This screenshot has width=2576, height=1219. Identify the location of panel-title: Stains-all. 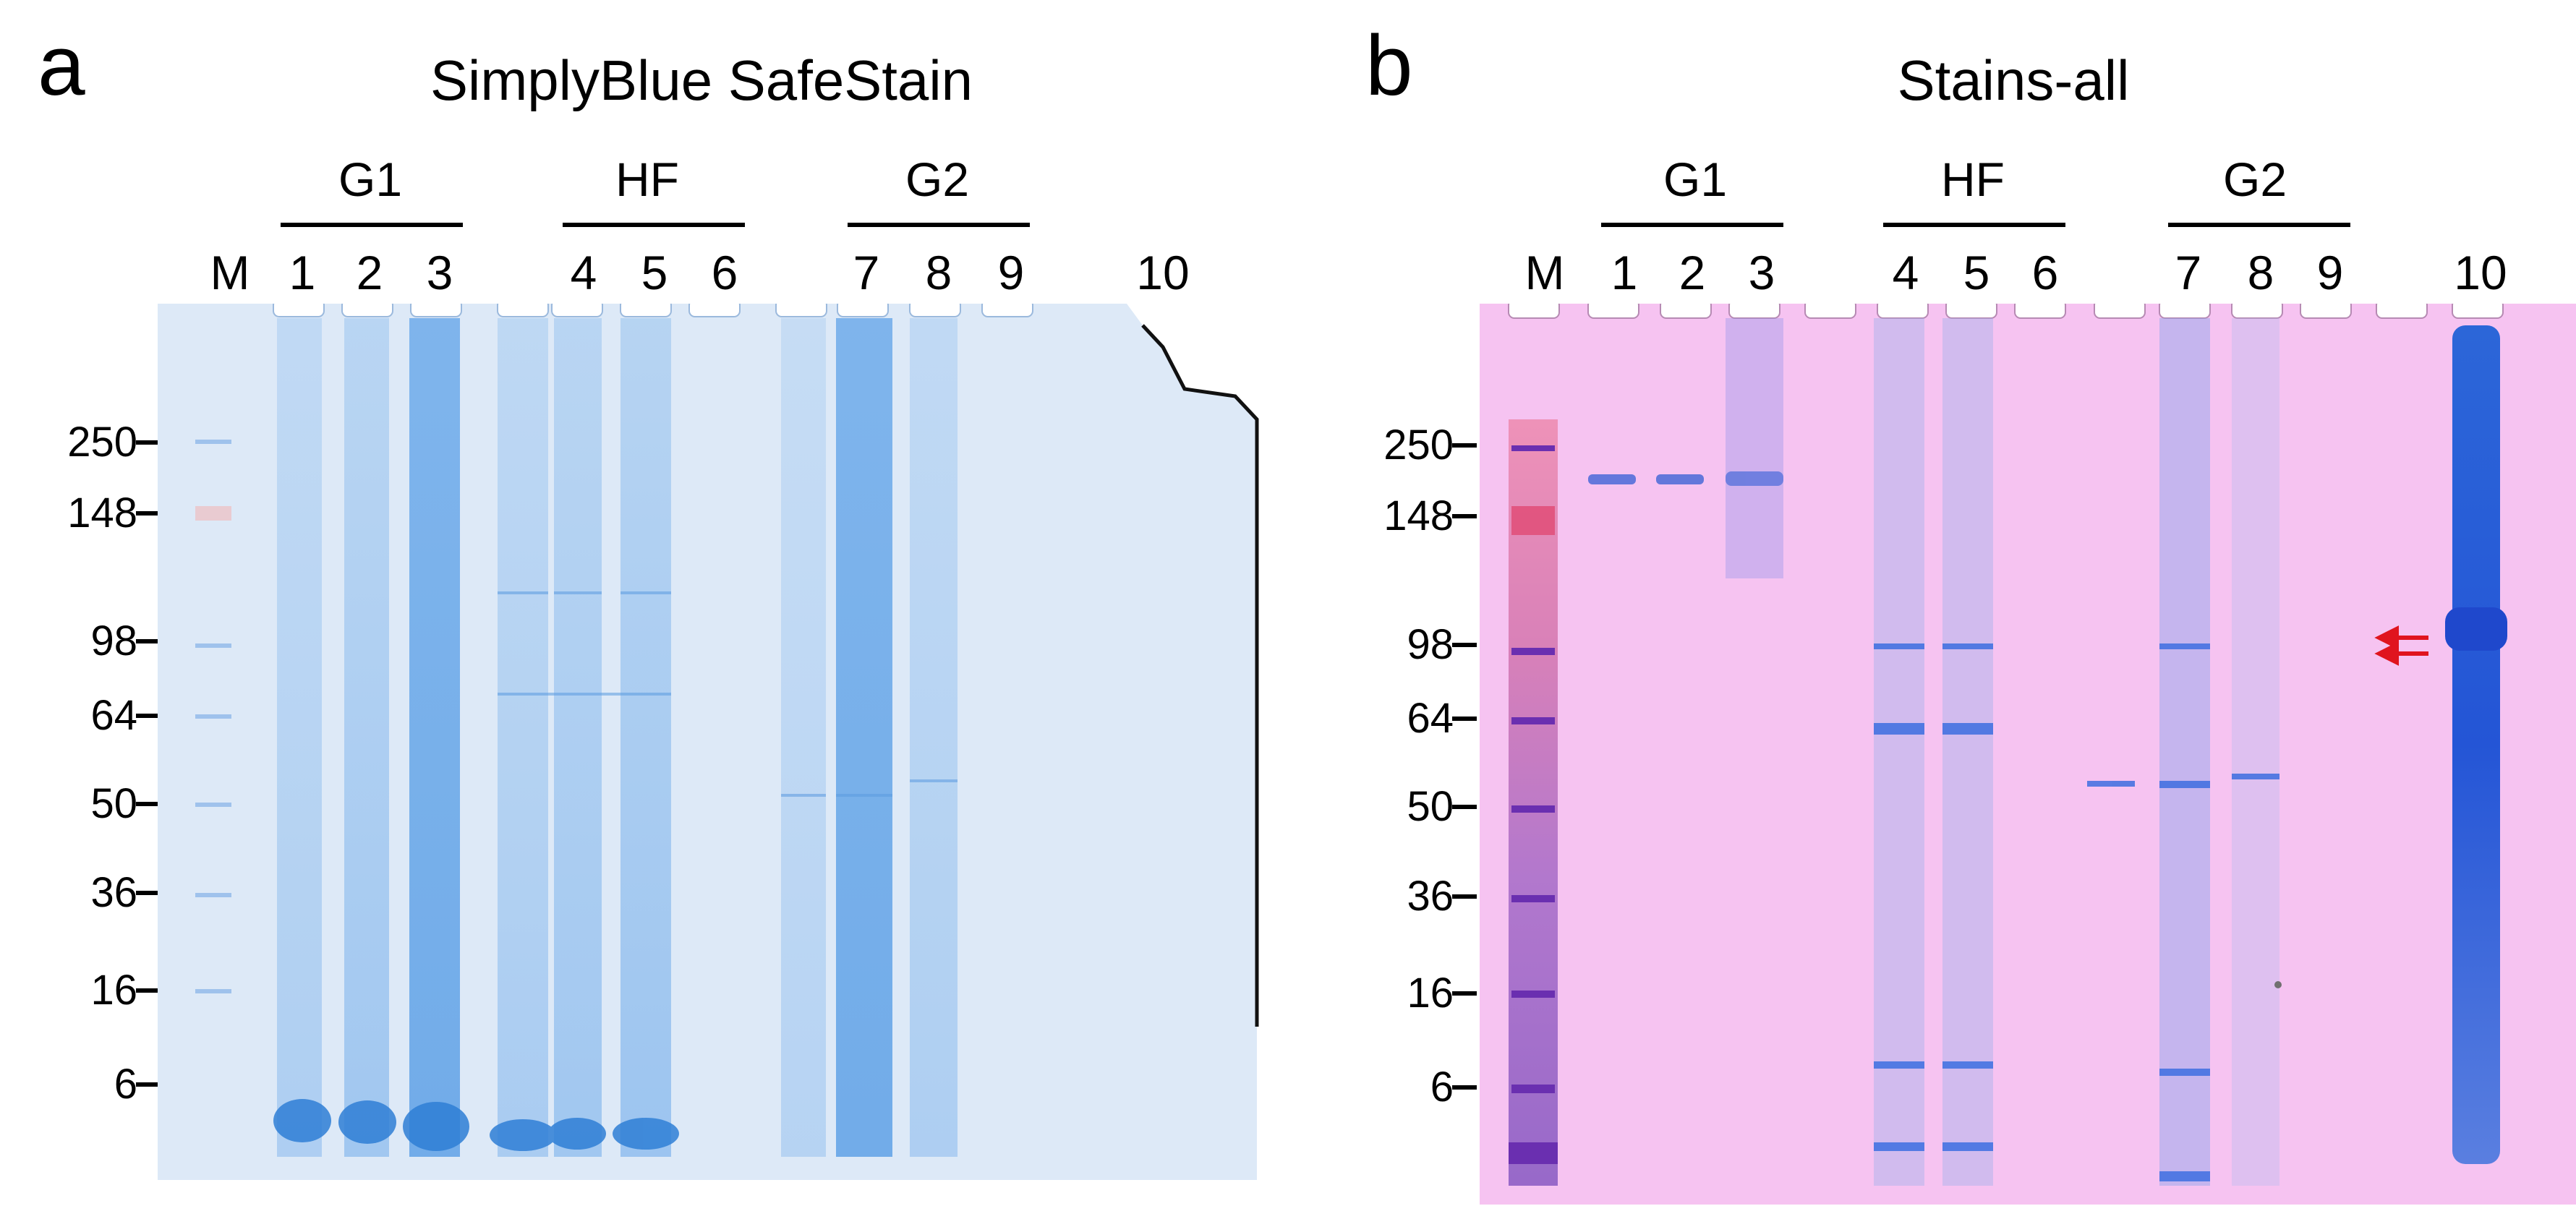
(2013, 80).